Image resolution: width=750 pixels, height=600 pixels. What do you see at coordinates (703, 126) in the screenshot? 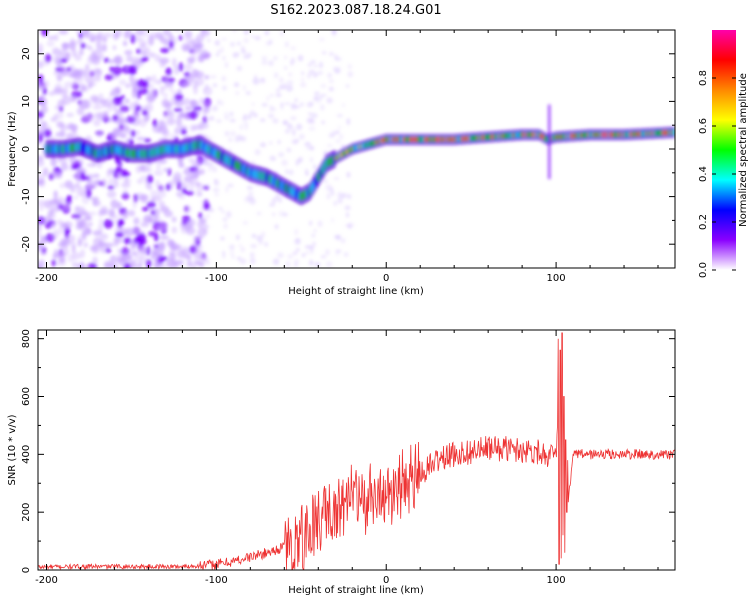
I see `colorbar-tick-label: 0.6` at bounding box center [703, 126].